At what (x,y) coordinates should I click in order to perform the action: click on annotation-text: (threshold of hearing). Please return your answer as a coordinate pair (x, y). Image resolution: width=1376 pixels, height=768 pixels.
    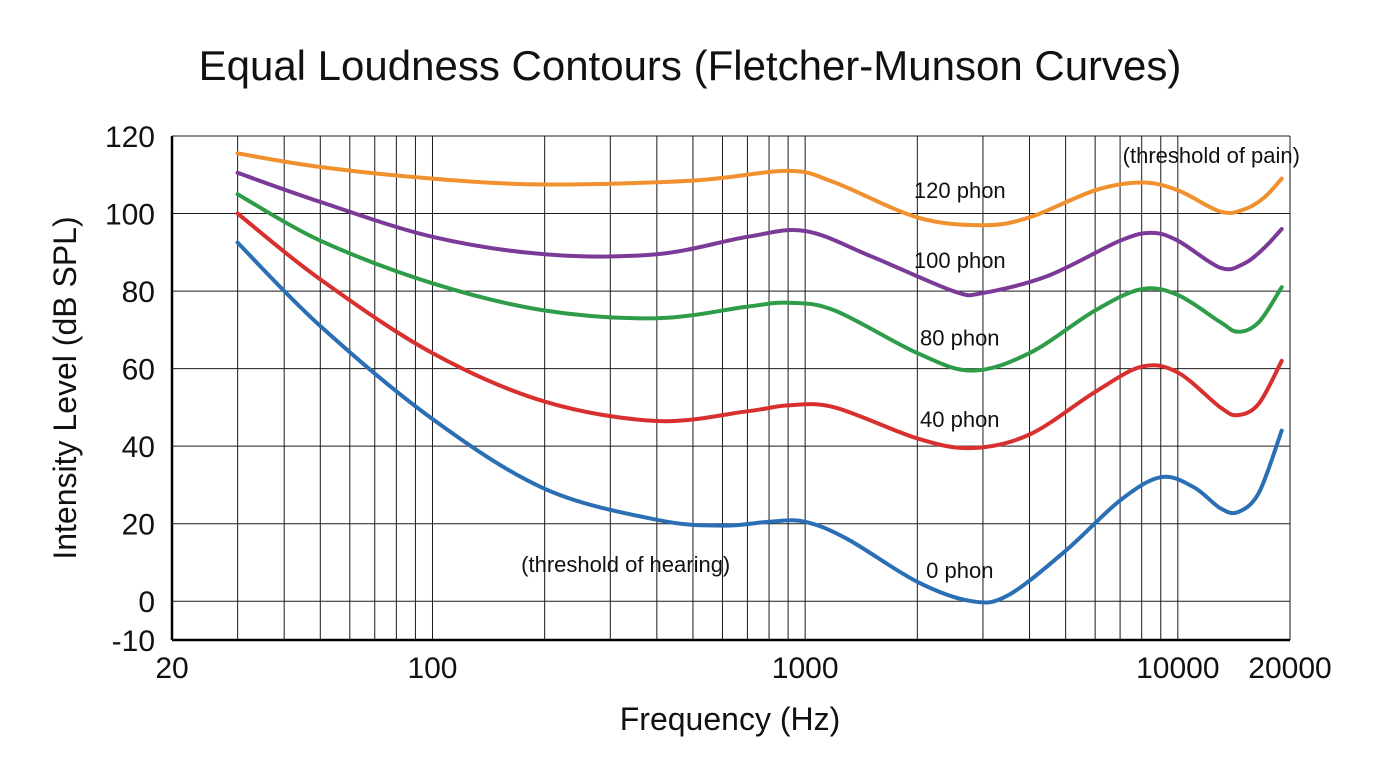
    Looking at the image, I should click on (625, 564).